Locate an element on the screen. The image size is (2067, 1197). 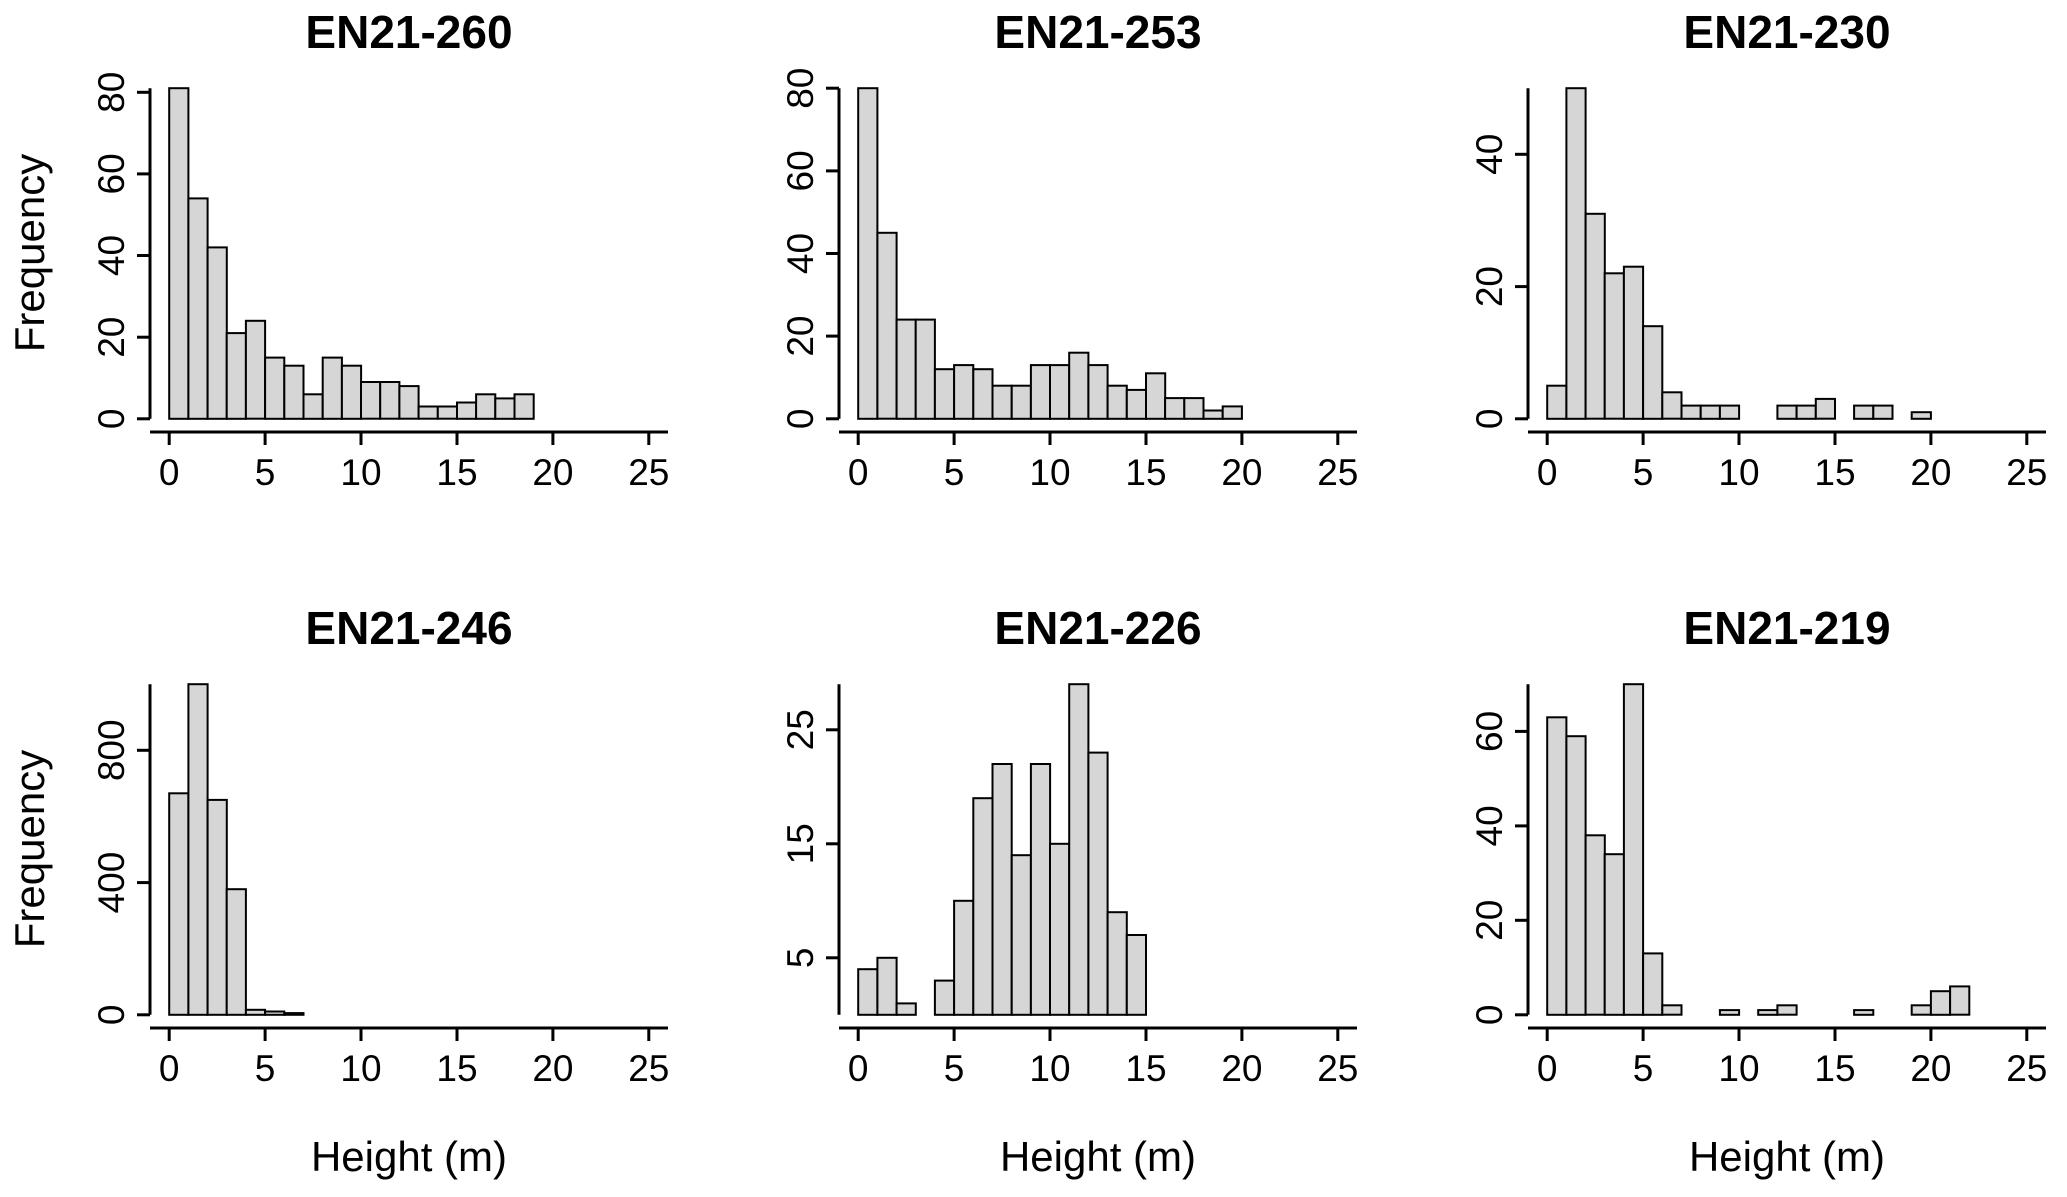
y-tick-label: 5 is located at coordinates (800, 958).